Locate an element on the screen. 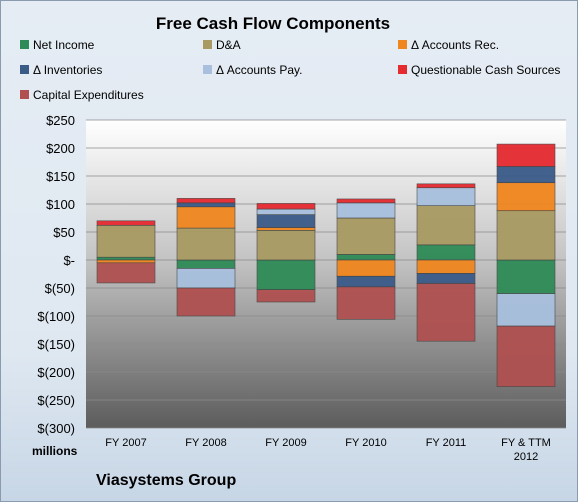 Image resolution: width=578 pixels, height=502 pixels. y-tick-label: $- is located at coordinates (69, 260).